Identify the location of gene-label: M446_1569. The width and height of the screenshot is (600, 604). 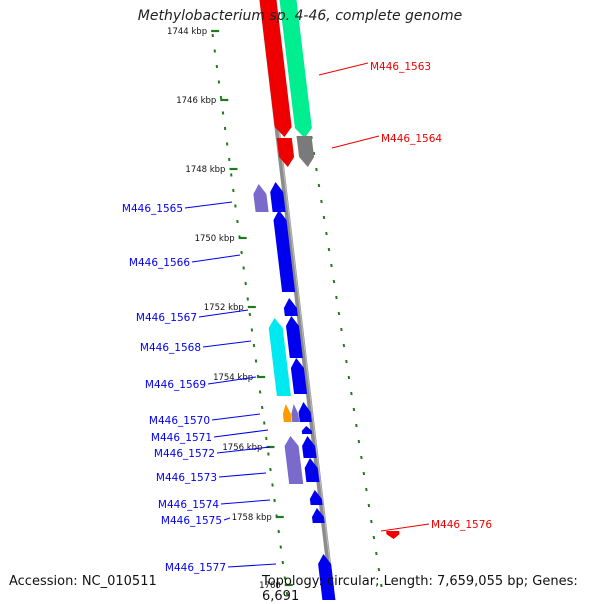
(175, 385).